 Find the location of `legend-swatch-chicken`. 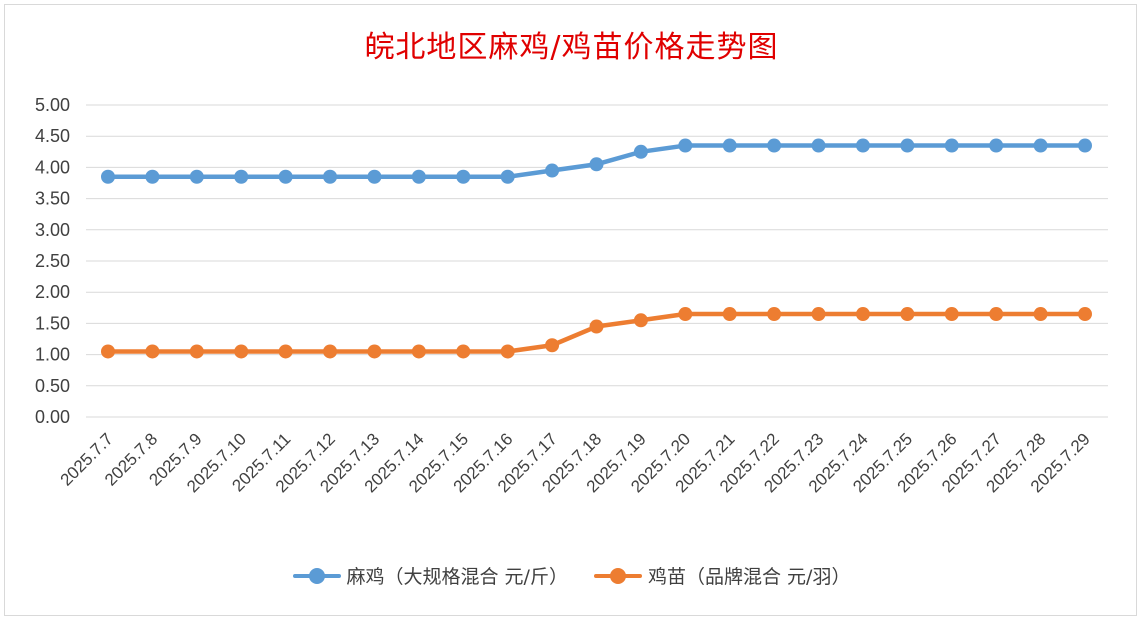

legend-swatch-chicken is located at coordinates (316, 576).